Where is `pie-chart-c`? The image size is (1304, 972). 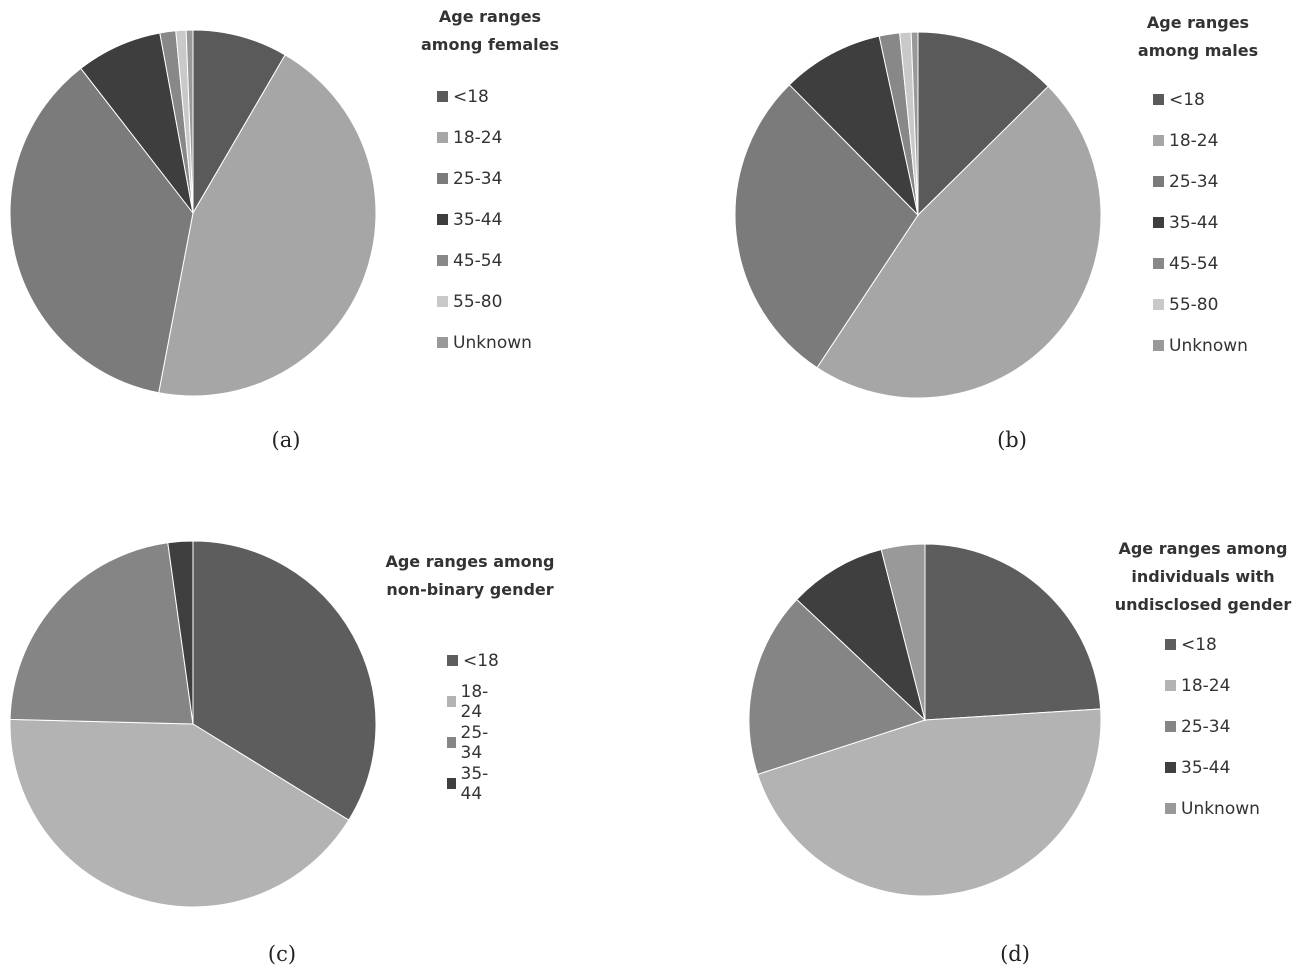 pie-chart-c is located at coordinates (193, 724).